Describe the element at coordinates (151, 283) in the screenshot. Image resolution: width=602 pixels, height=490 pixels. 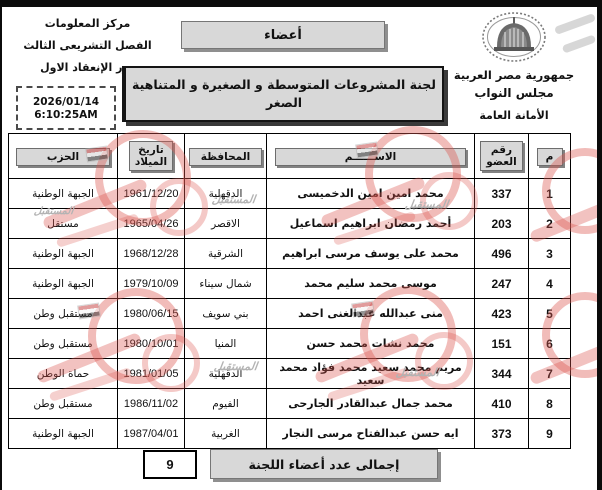
I see `cell-birth-date: 1979/10/09` at that location.